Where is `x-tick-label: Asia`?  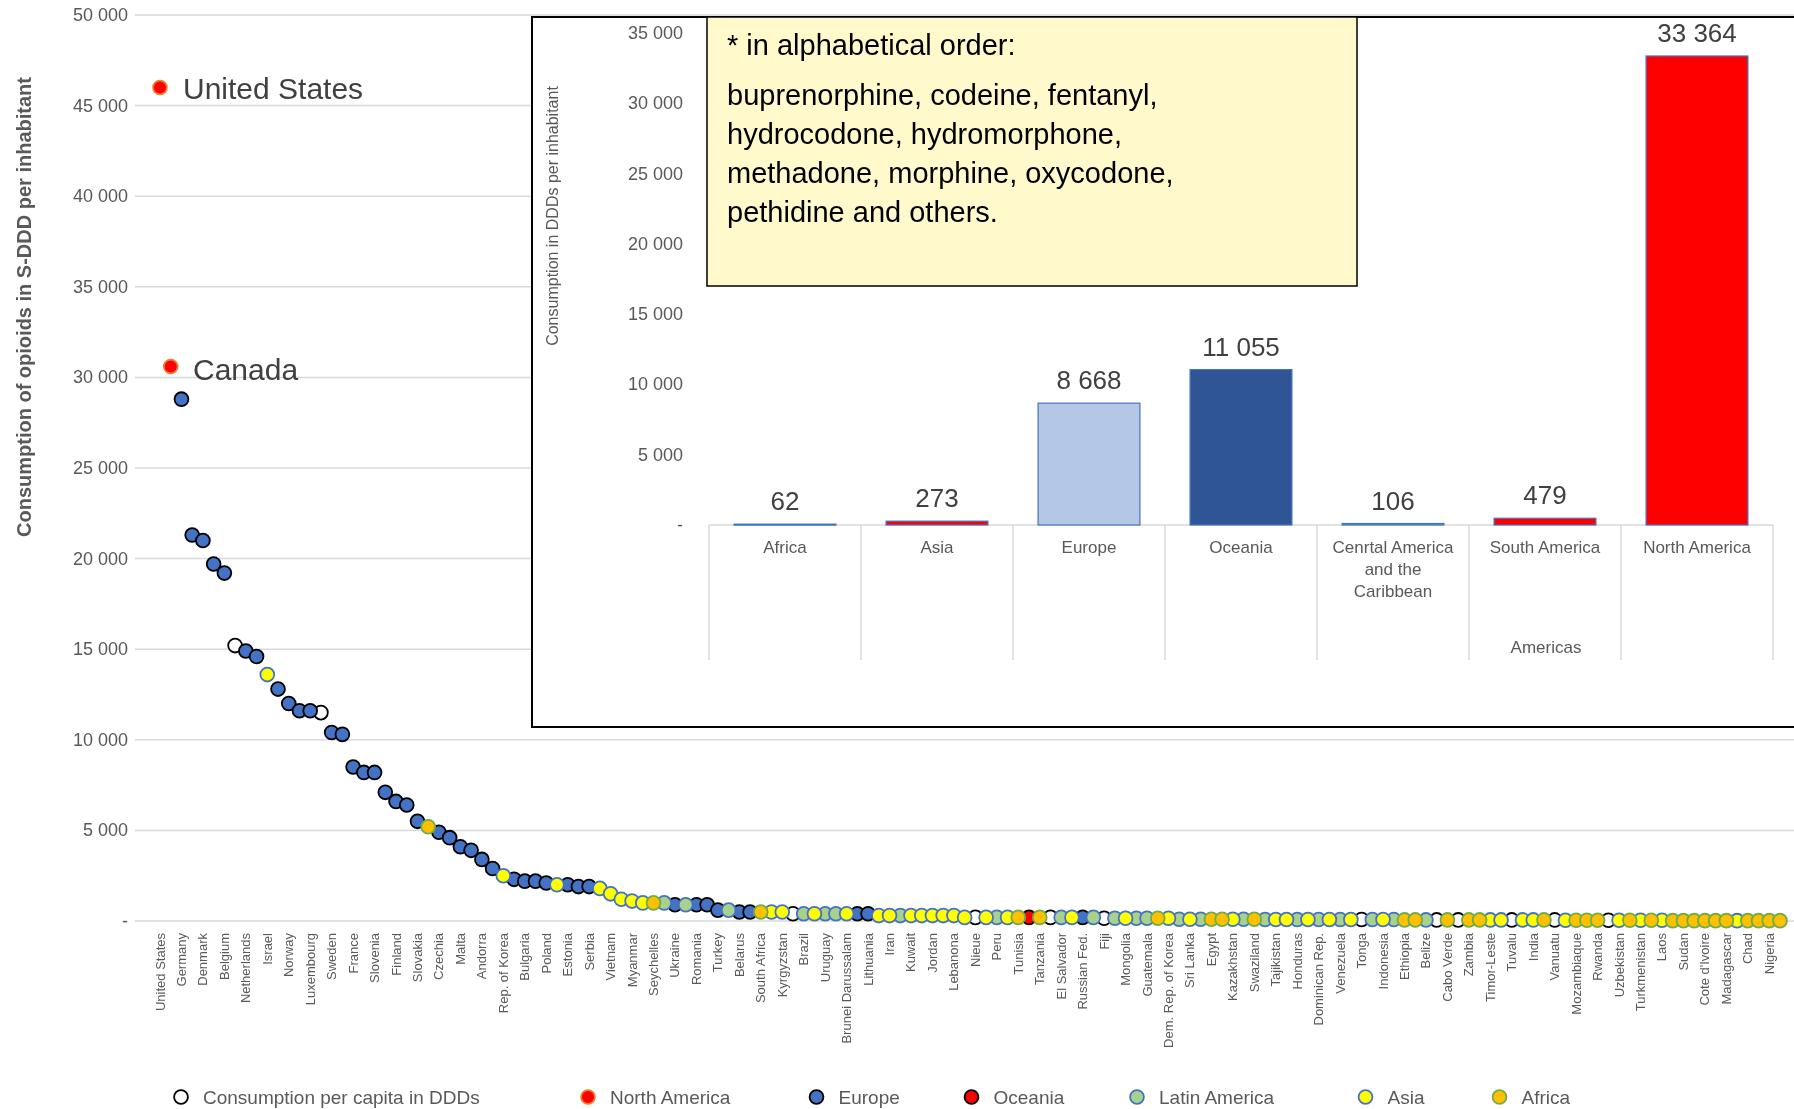 x-tick-label: Asia is located at coordinates (937, 547).